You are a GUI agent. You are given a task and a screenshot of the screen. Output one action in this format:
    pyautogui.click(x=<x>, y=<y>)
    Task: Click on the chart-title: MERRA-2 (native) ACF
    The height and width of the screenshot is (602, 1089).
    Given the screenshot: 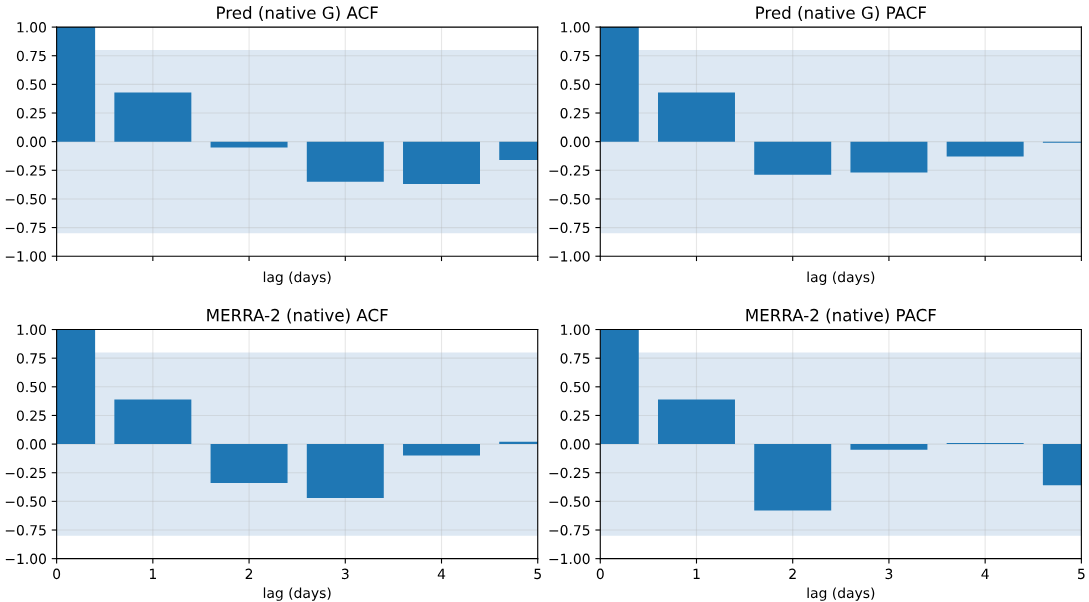 What is the action you would take?
    pyautogui.click(x=297, y=316)
    